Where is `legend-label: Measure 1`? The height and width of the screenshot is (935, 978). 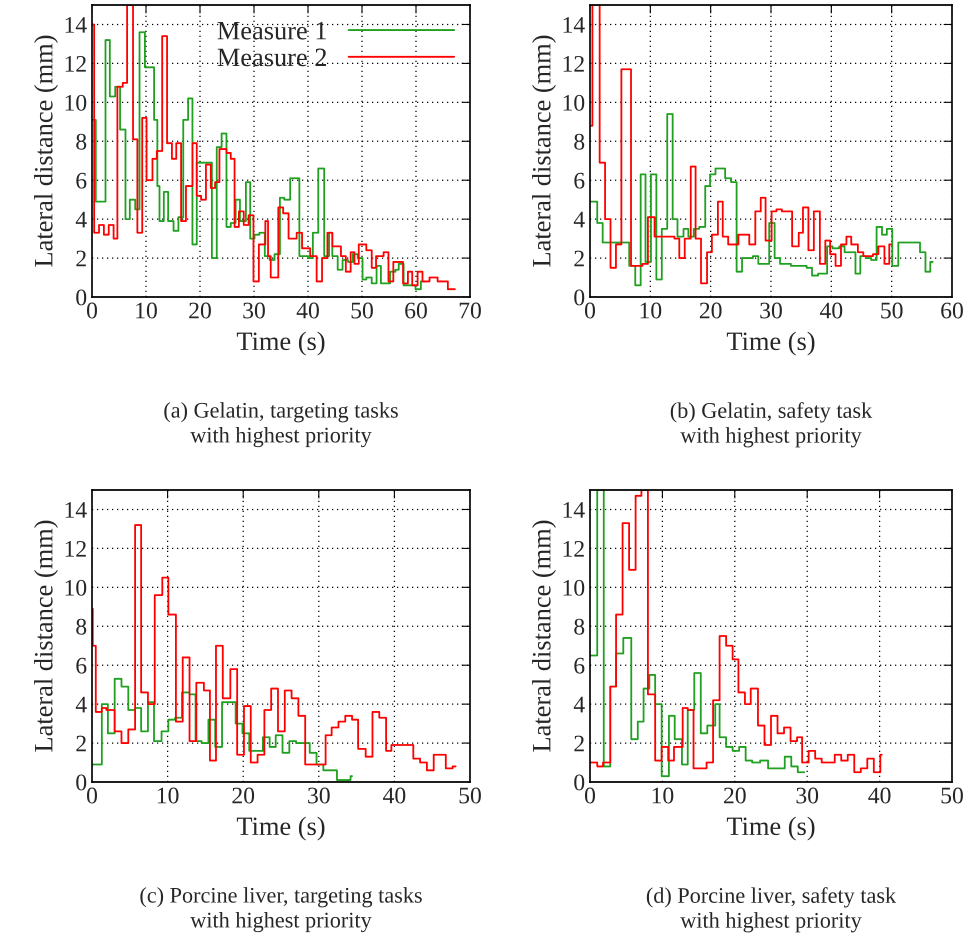 legend-label: Measure 1 is located at coordinates (272, 31).